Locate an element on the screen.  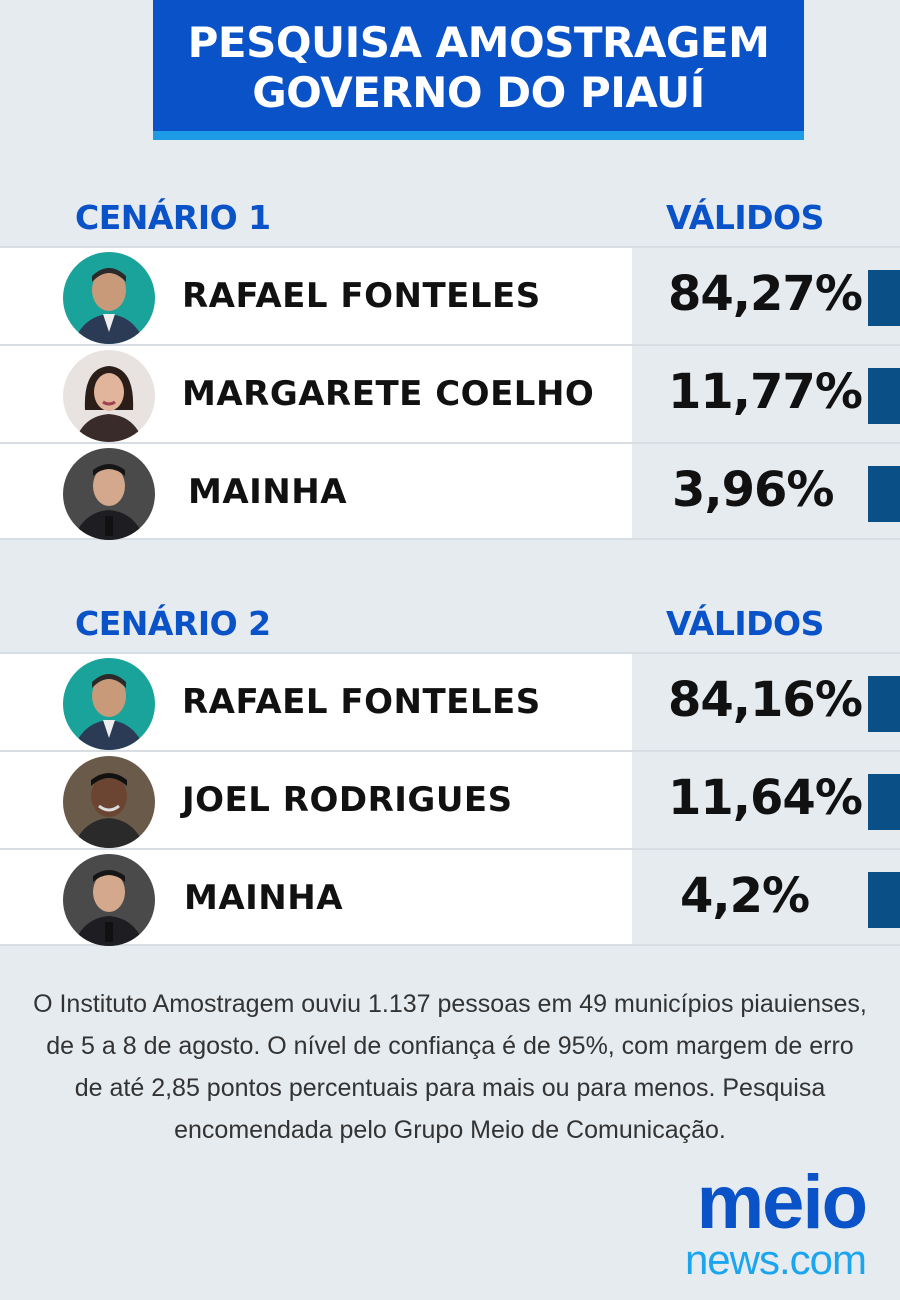
candidate-percent: 84,16% is located at coordinates (765, 700).